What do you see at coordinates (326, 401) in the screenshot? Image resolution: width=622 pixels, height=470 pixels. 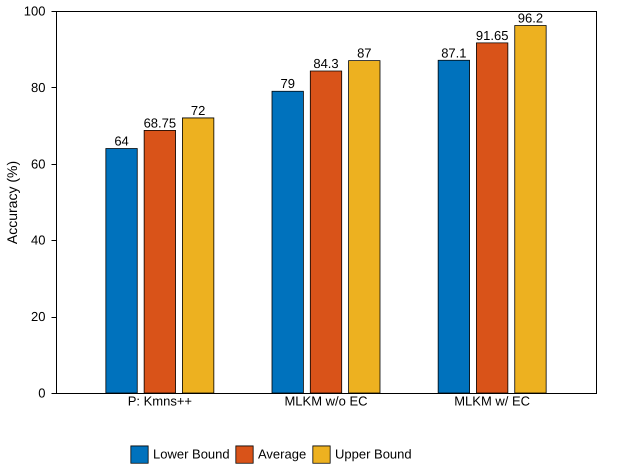 I see `x-tick-label: MLKM w/o EC` at bounding box center [326, 401].